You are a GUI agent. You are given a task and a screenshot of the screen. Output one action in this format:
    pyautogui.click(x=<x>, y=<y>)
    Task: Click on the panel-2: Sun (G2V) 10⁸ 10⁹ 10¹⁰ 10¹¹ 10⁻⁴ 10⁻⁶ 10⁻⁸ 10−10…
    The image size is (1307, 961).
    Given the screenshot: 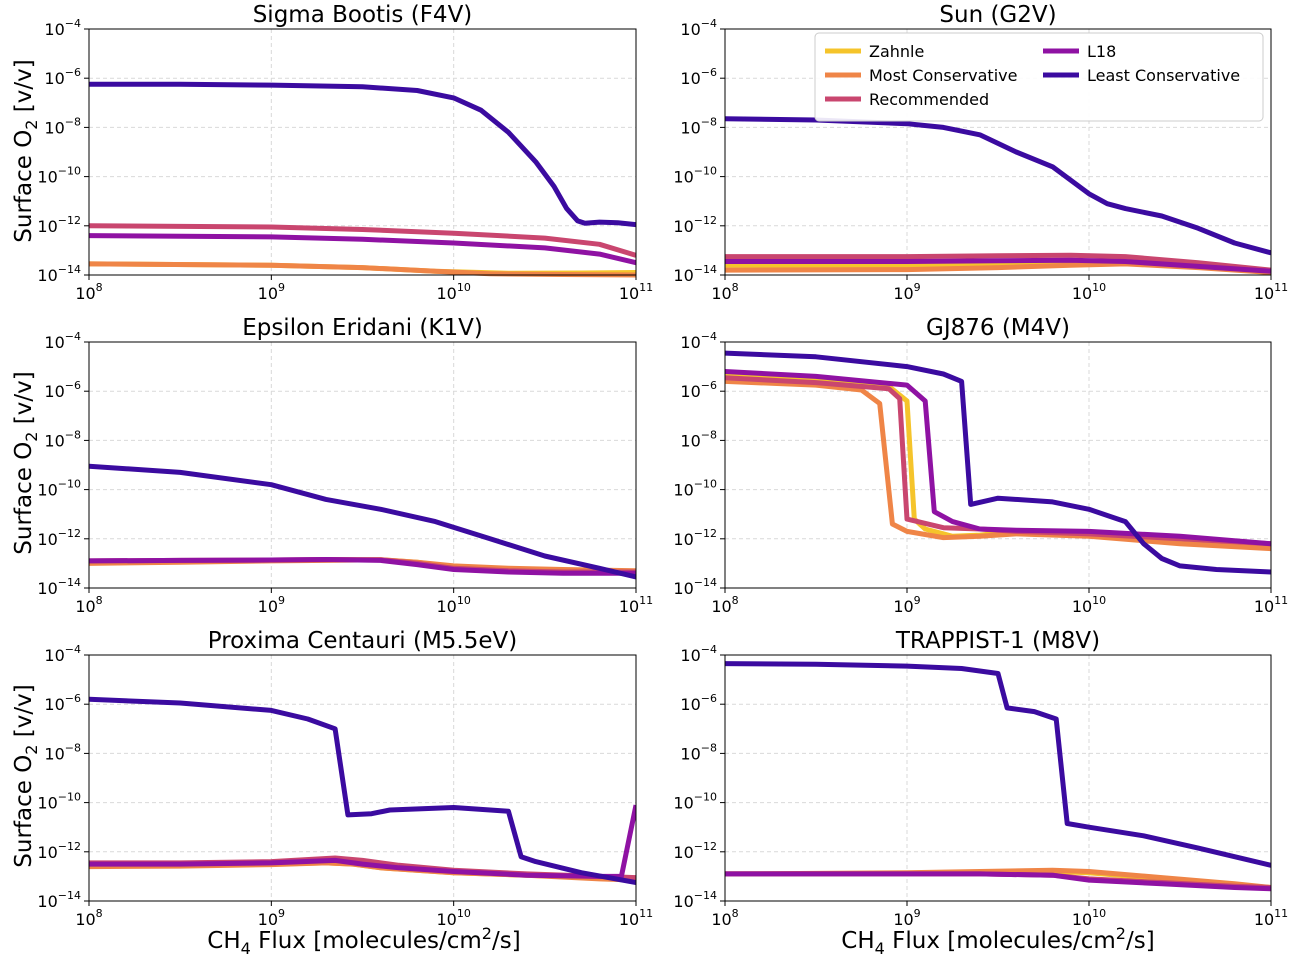 What is the action you would take?
    pyautogui.click(x=980, y=152)
    